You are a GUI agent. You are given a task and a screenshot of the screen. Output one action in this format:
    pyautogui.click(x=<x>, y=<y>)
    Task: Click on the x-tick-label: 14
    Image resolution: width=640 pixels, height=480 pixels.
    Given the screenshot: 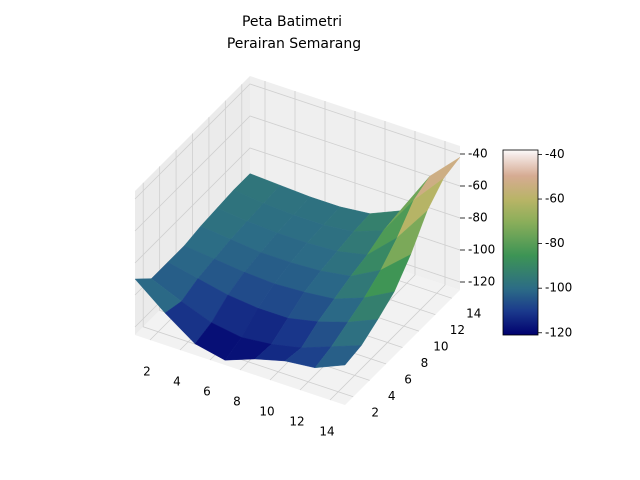 What is the action you would take?
    pyautogui.click(x=326, y=432)
    